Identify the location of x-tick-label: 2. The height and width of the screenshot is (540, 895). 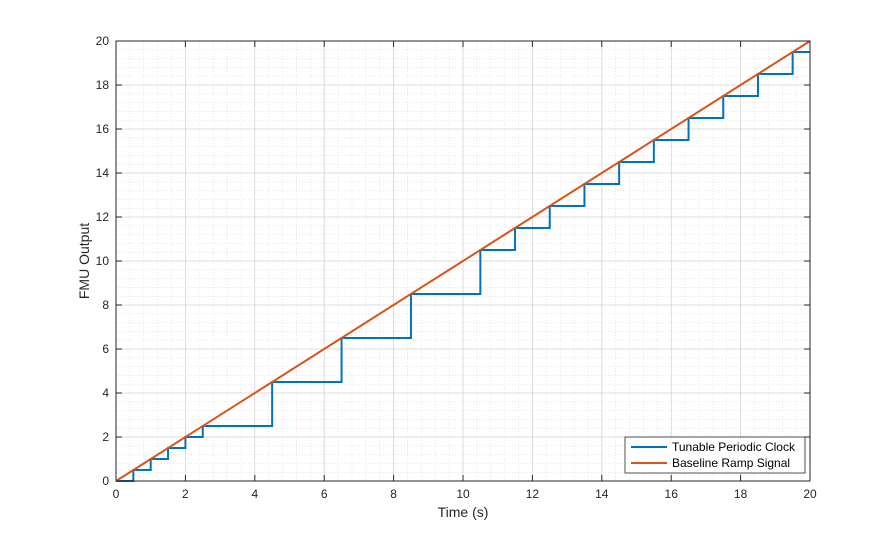
(185, 494).